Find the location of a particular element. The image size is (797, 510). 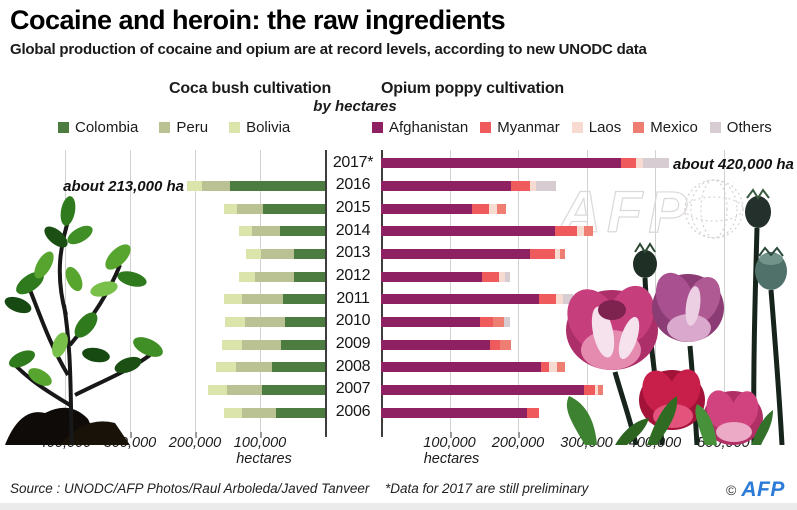

legend-label: Mexico is located at coordinates (674, 127).